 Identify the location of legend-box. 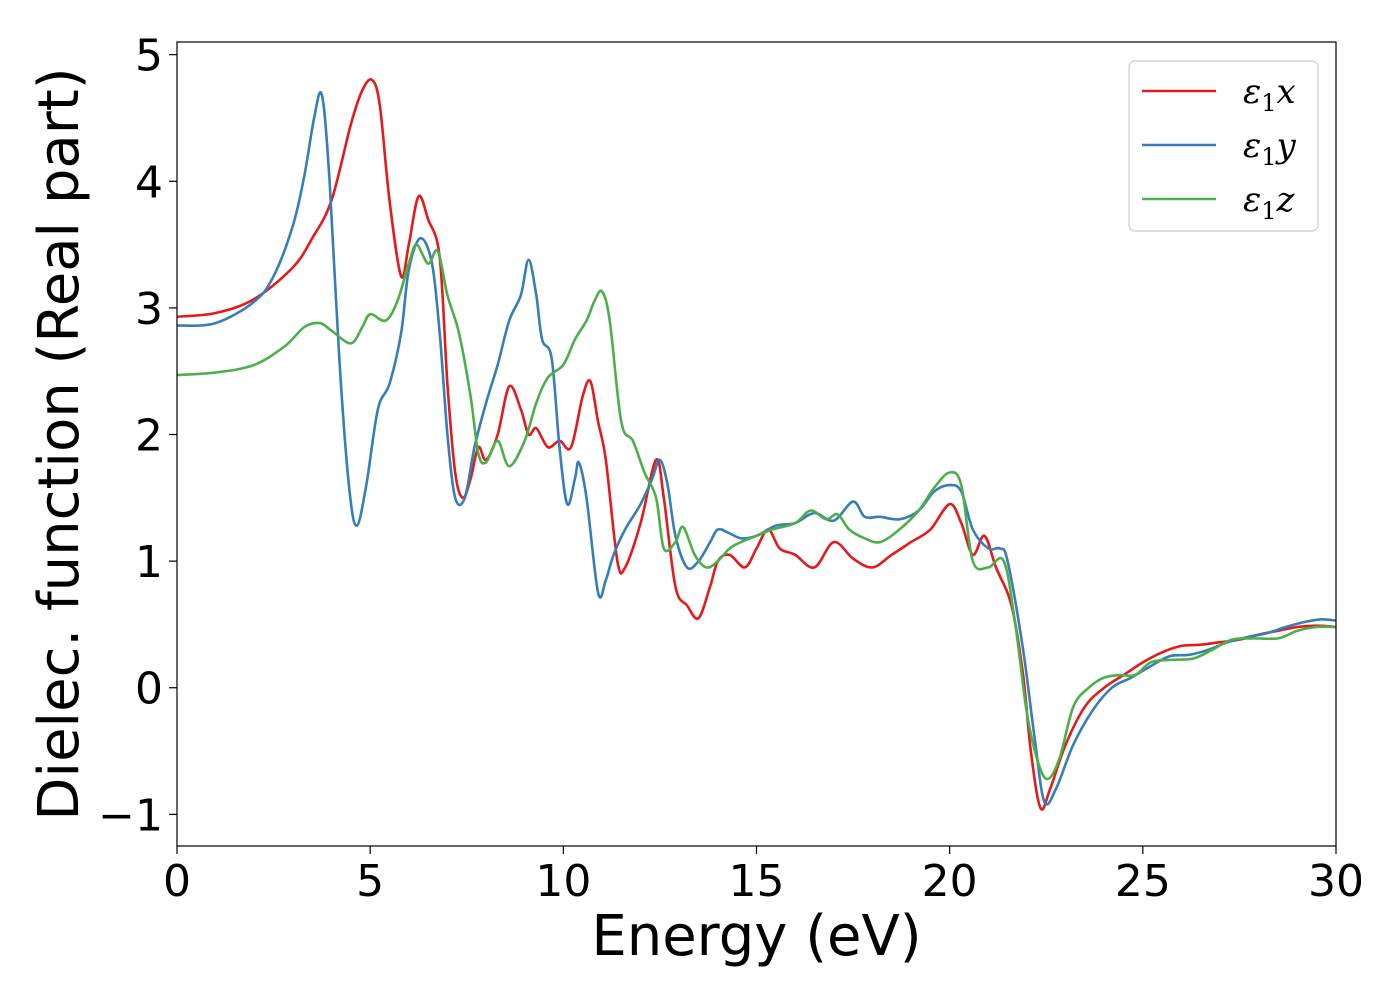
(1223, 146).